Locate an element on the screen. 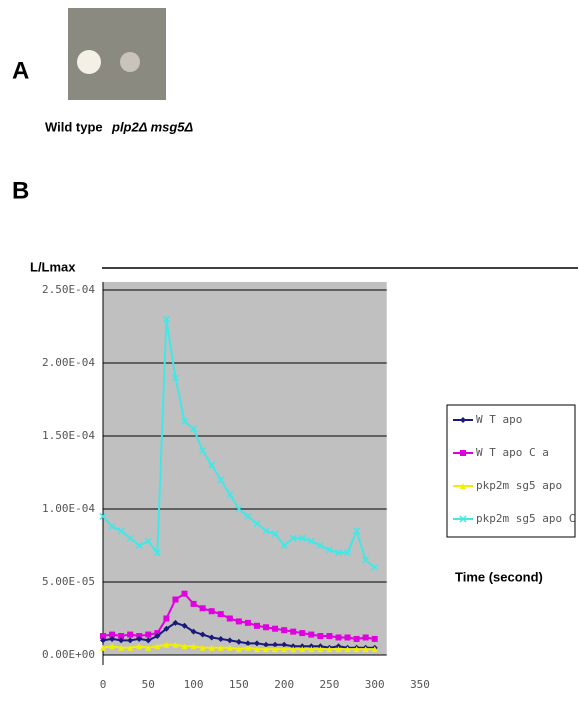  y-tick-label: 2.00E-04 is located at coordinates (68, 362).